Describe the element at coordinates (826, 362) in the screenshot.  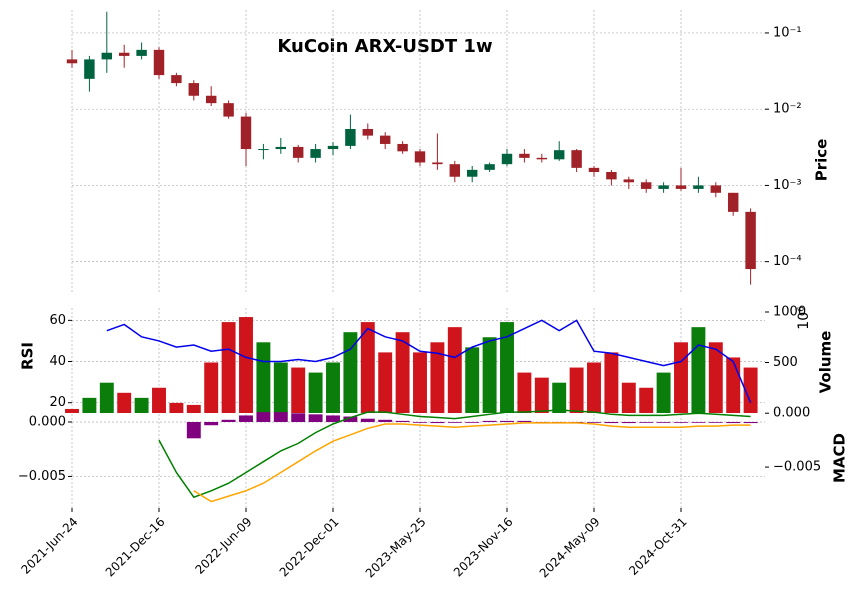
I see `volume-label: Volume` at that location.